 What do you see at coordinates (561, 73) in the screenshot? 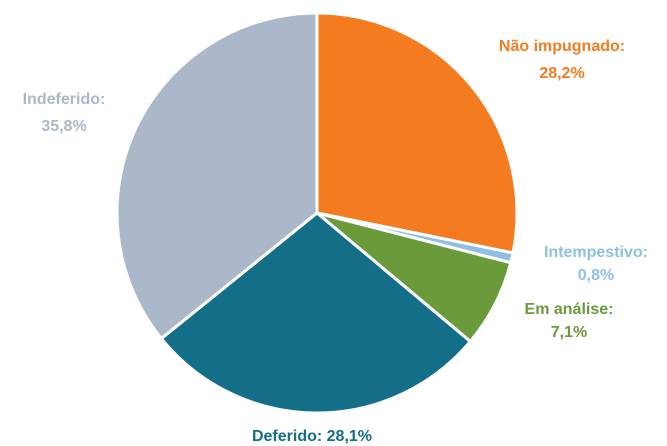
I see `slice-value: 28,2%` at bounding box center [561, 73].